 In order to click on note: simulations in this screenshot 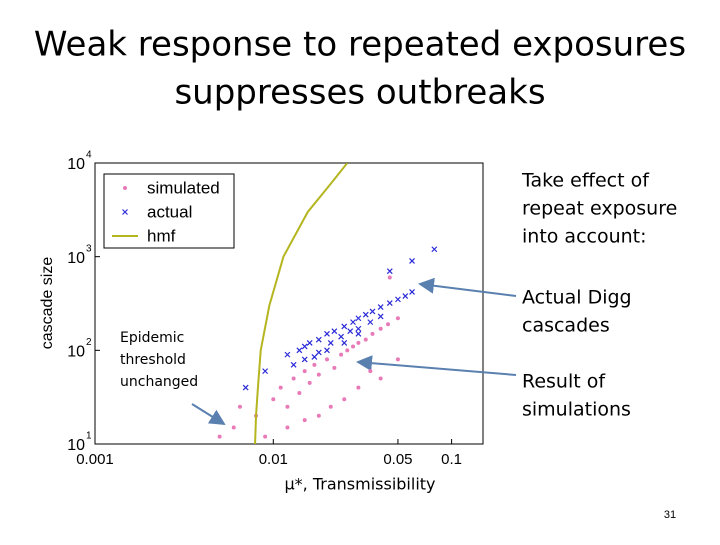, I will do `click(576, 410)`.